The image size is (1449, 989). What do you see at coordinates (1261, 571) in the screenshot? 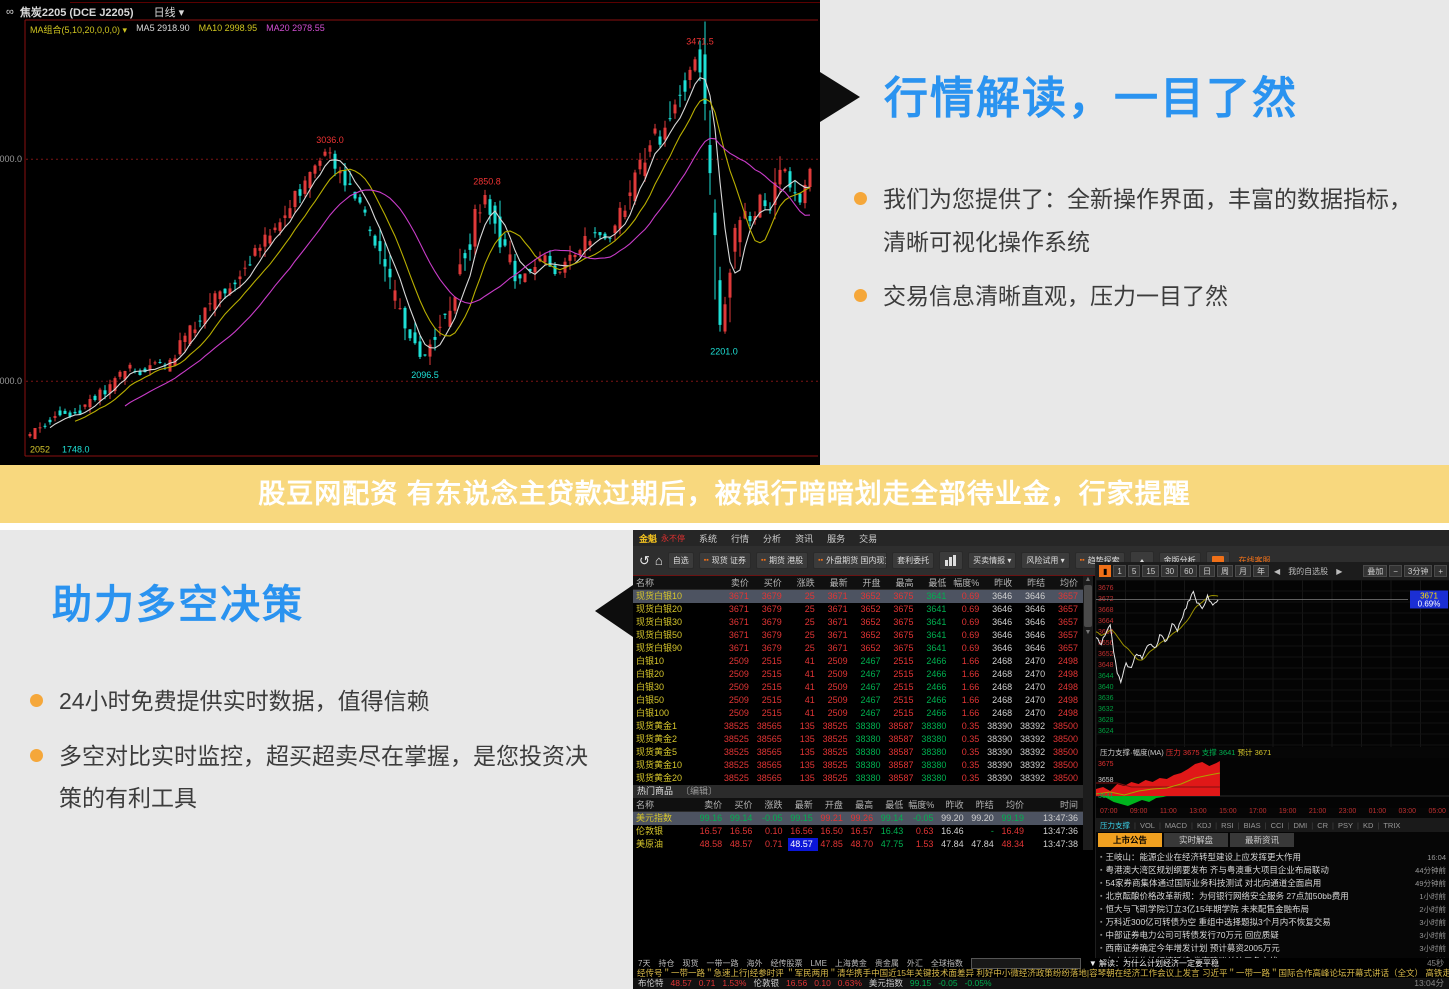
I see `period-button-年: 年` at bounding box center [1261, 571].